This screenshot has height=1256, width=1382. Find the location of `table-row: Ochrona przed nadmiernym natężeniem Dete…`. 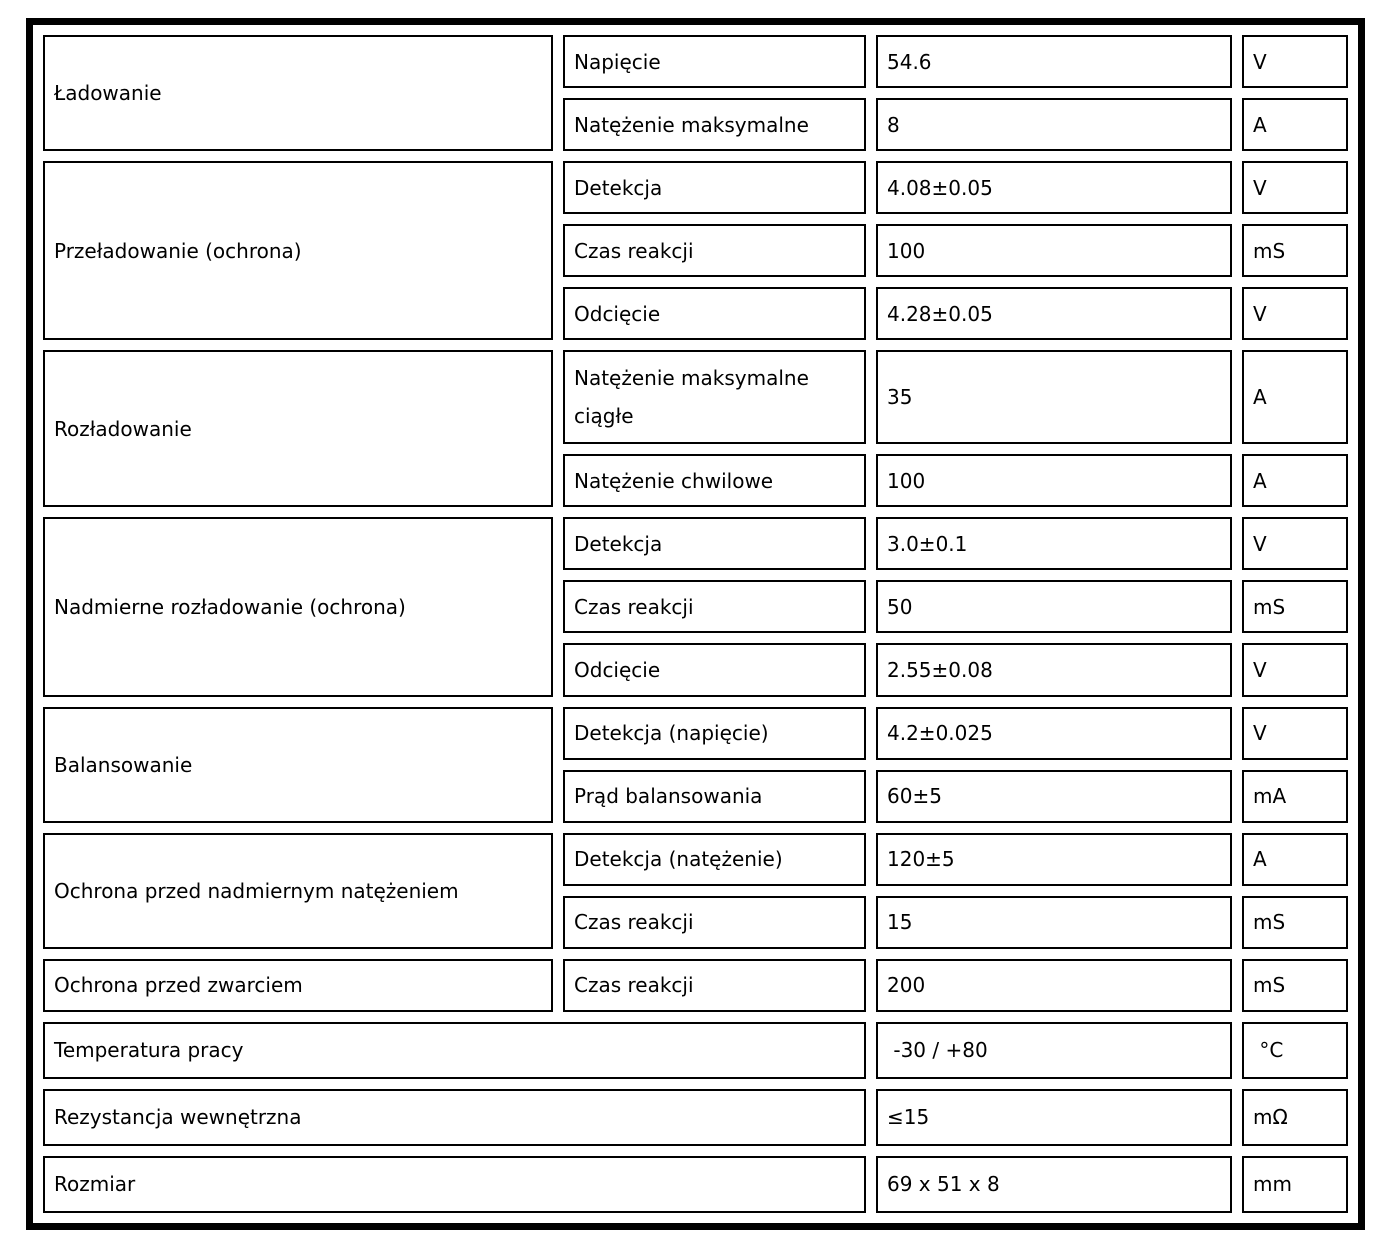

table-row: Ochrona przed nadmiernym natężeniem Dete… is located at coordinates (695, 890).